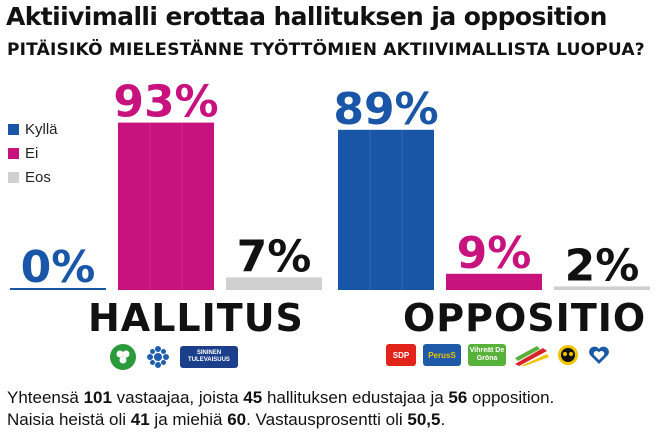 The height and width of the screenshot is (439, 660). What do you see at coordinates (401, 355) in the screenshot?
I see `sdp-logo: SDP` at bounding box center [401, 355].